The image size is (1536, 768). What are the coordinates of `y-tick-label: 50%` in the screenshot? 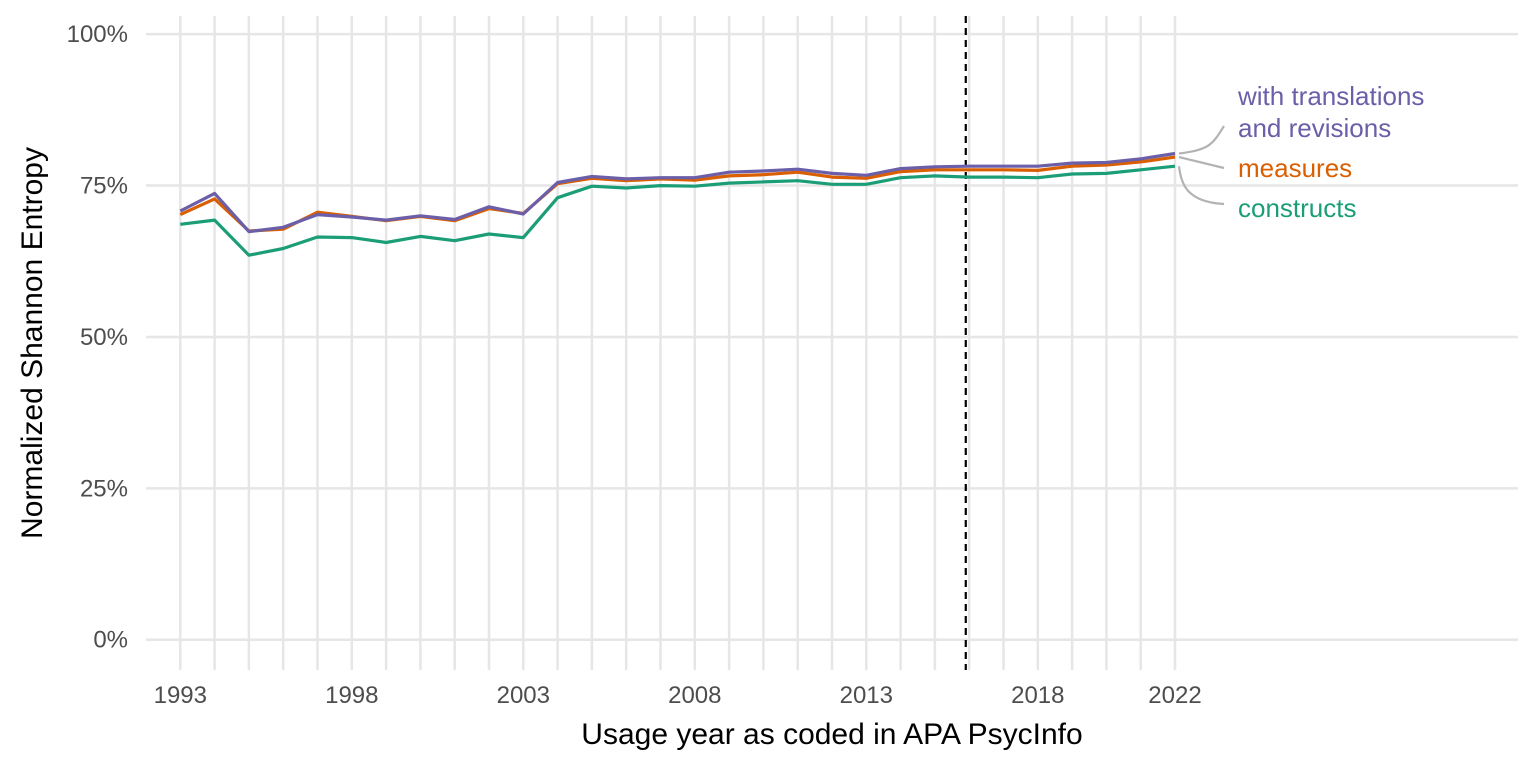 It's located at (104, 337).